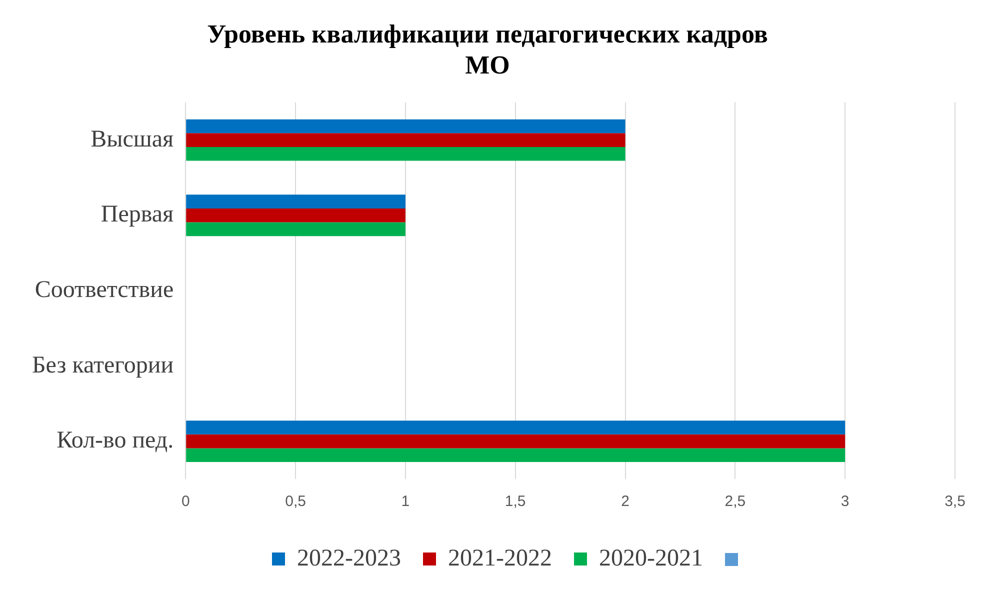 The height and width of the screenshot is (591, 985). What do you see at coordinates (295, 501) in the screenshot?
I see `x-tick-label: 0,5` at bounding box center [295, 501].